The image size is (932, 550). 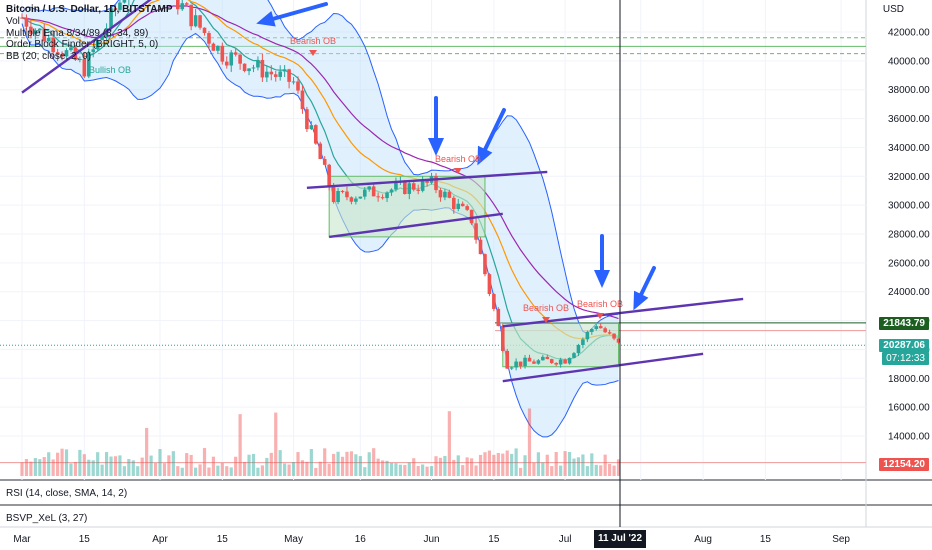 What do you see at coordinates (909, 33) in the screenshot?
I see `price-tick-label: 42000.00` at bounding box center [909, 33].